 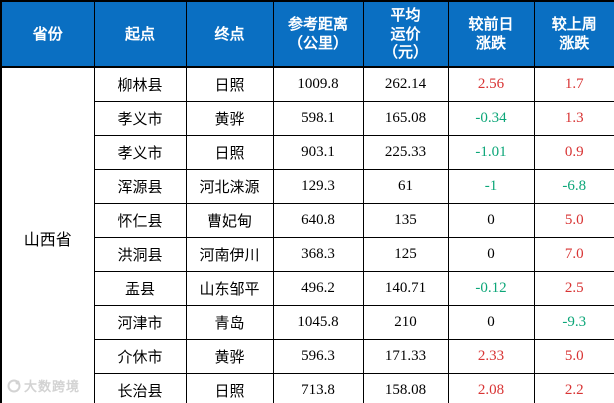 What do you see at coordinates (405, 356) in the screenshot?
I see `avg-price-cell: 171.33` at bounding box center [405, 356].